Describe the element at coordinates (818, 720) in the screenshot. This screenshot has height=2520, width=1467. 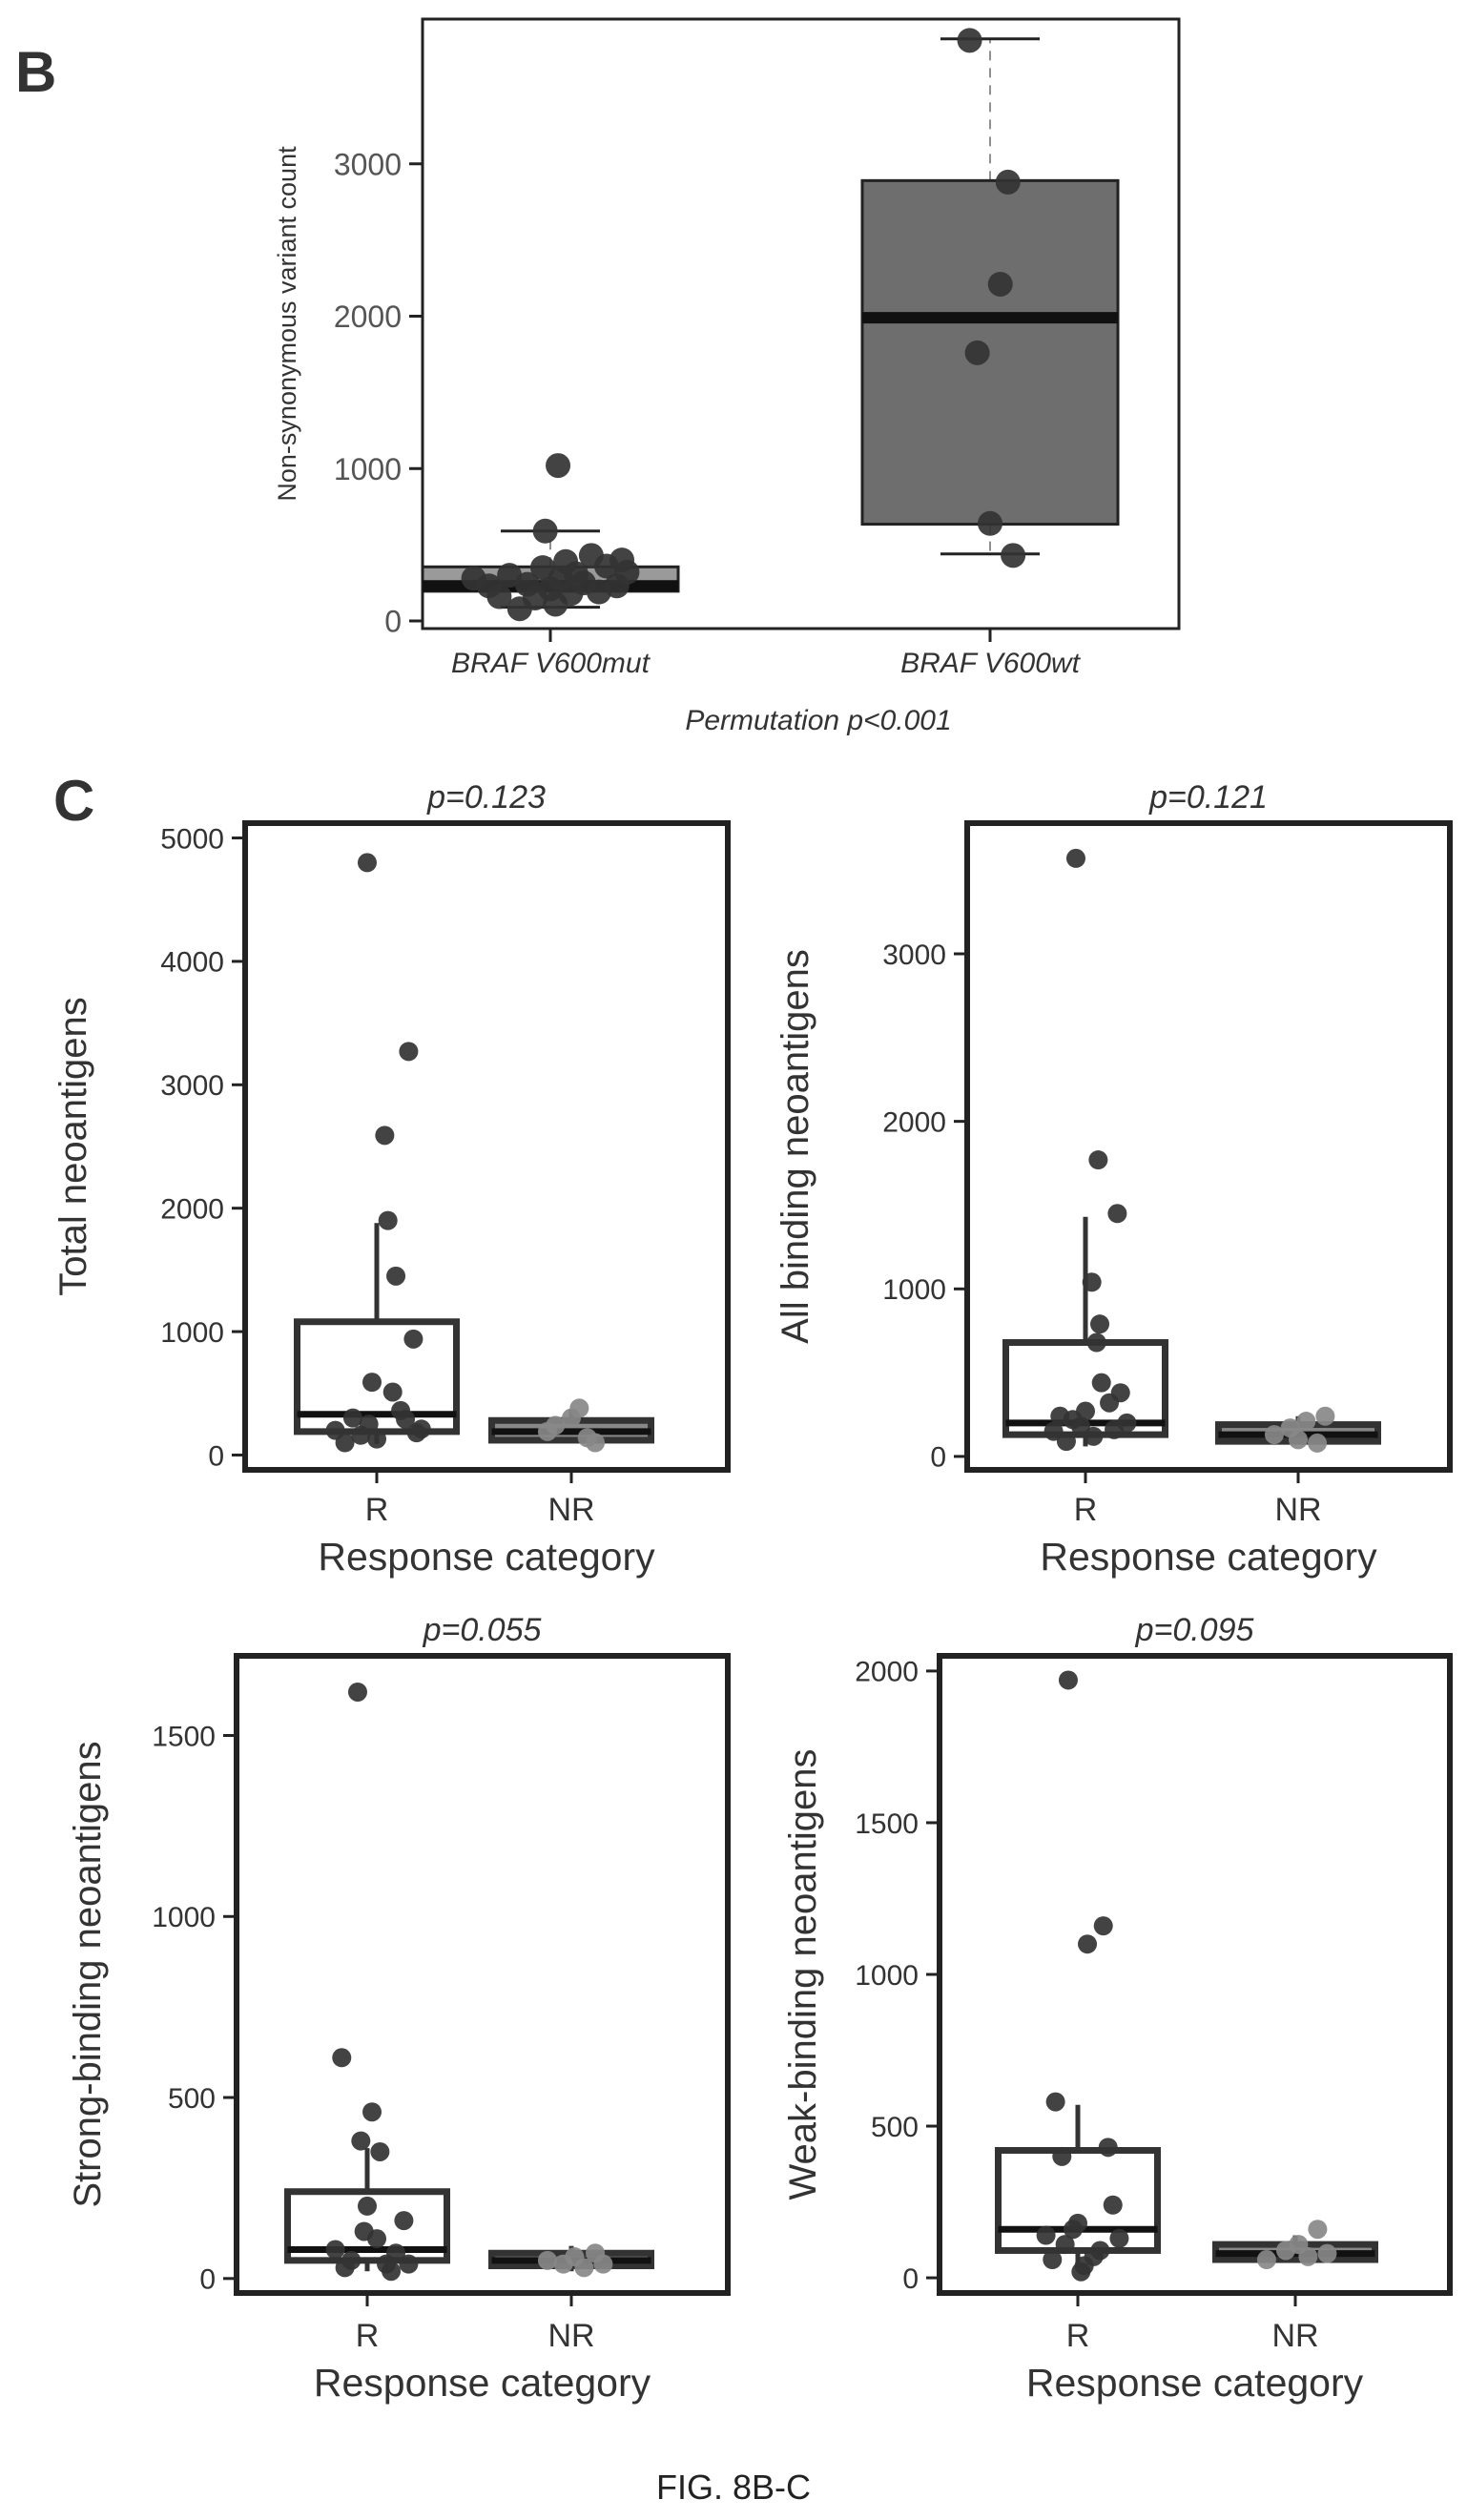
I see `x-axis-label: Permutation p<0.001` at that location.